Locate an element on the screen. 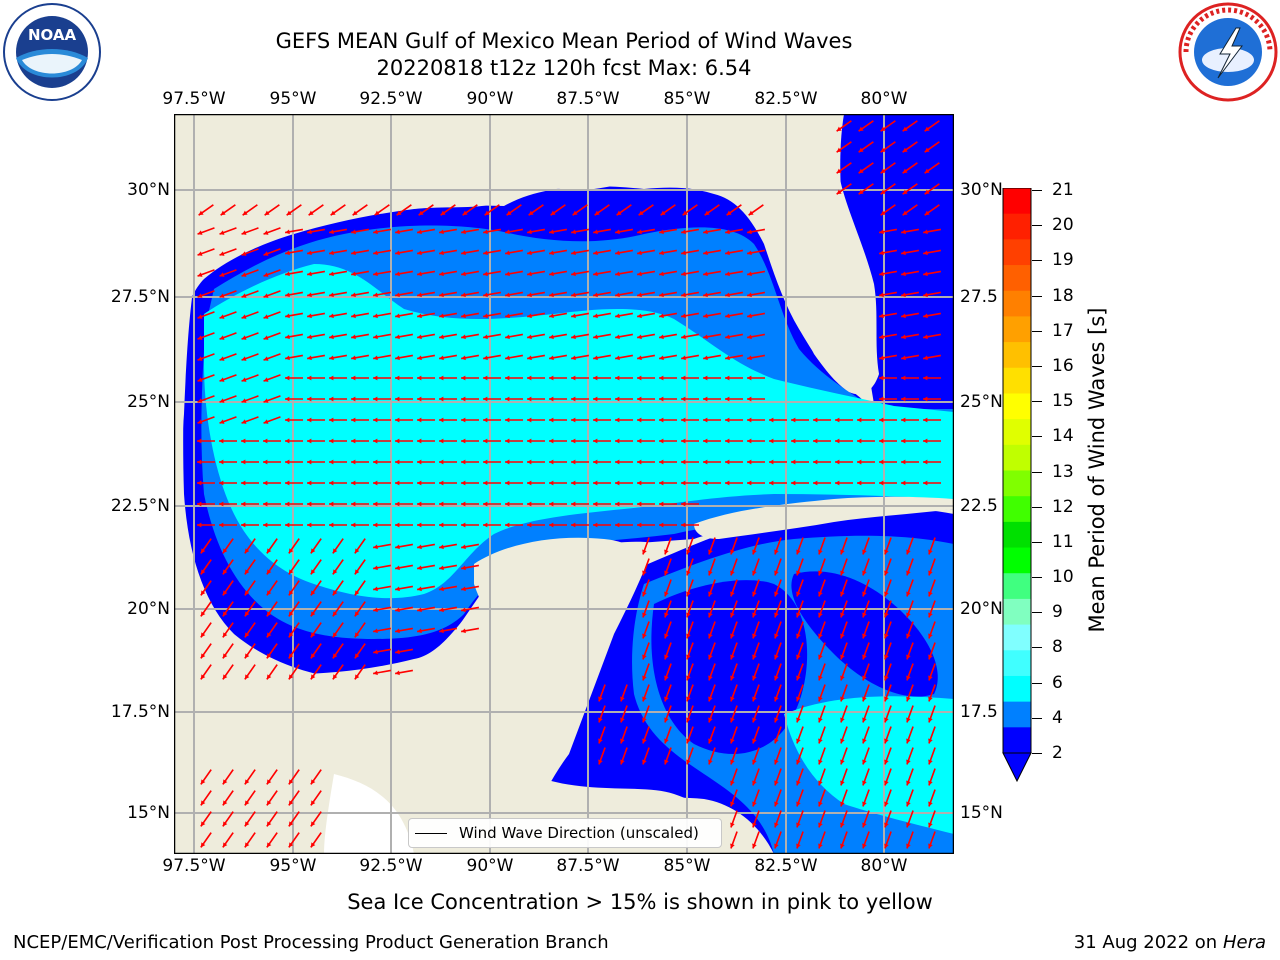  lat-right-tick-label: 17.5 is located at coordinates (979, 712).